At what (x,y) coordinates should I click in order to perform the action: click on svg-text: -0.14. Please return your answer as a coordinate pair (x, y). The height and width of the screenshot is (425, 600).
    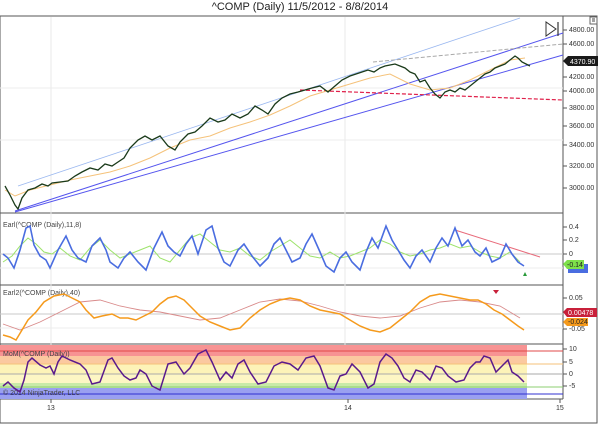
    Looking at the image, I should click on (575, 265).